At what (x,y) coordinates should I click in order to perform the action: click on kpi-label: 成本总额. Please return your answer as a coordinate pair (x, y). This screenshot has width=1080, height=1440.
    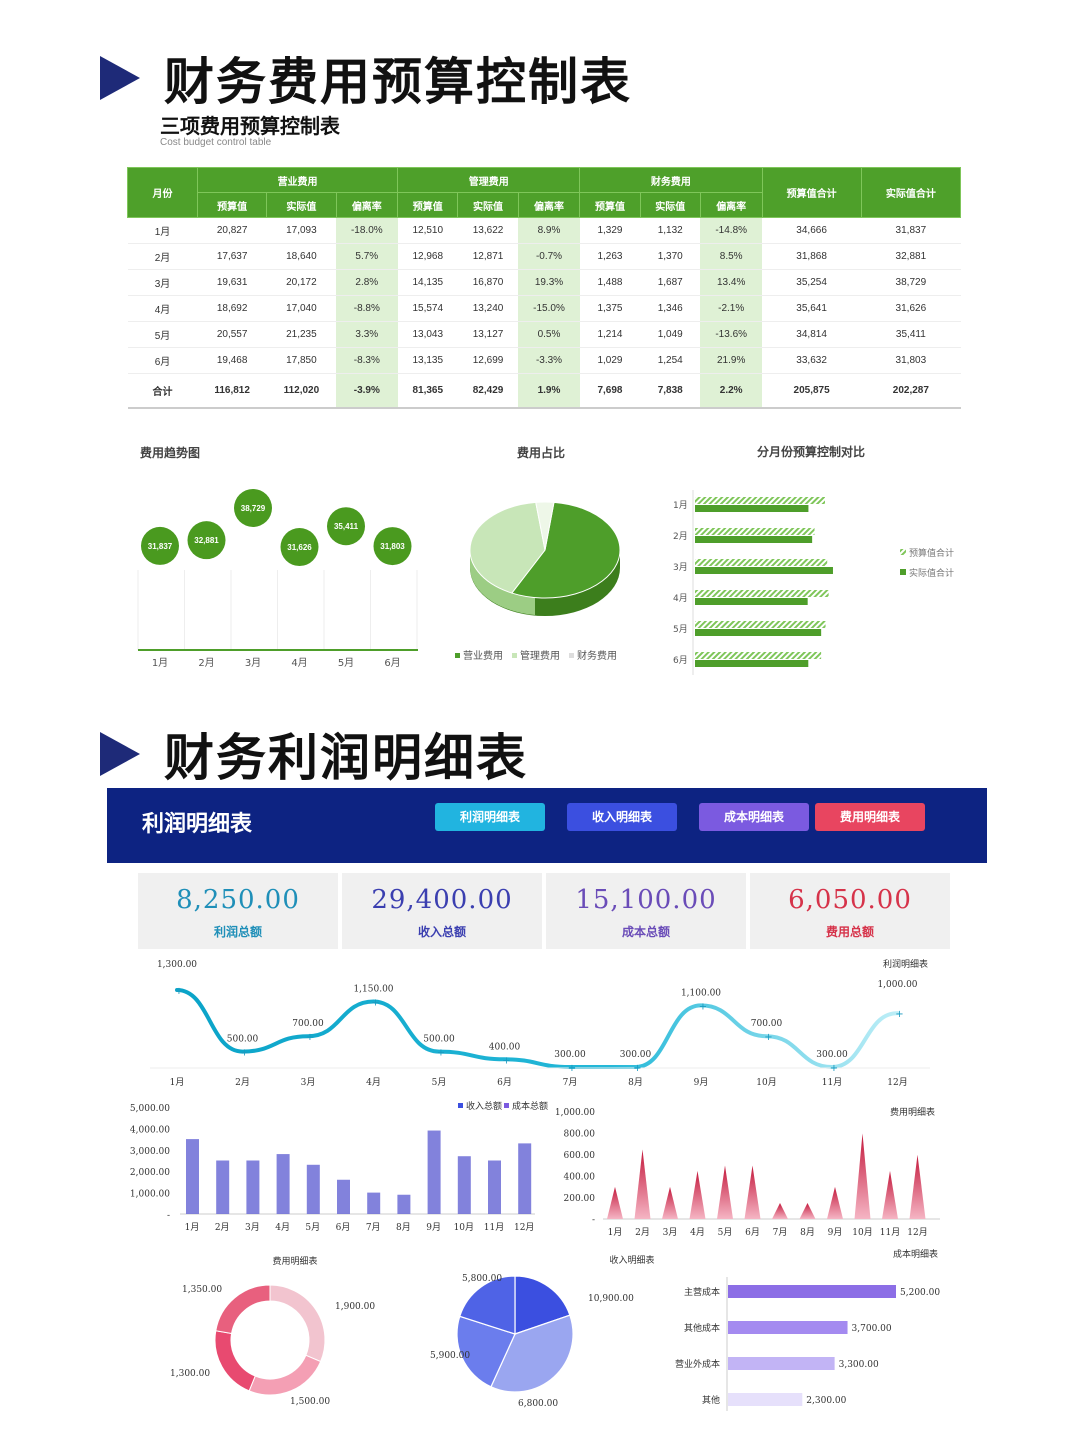
    Looking at the image, I should click on (645, 932).